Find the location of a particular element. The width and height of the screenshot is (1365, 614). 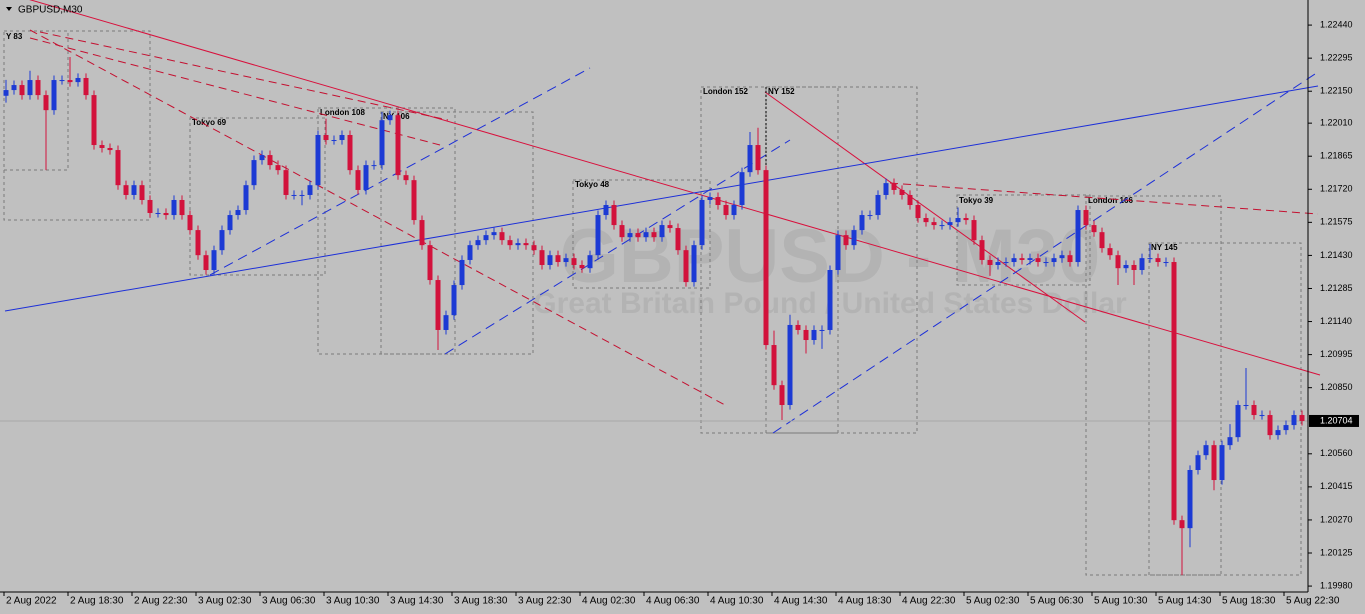

x-tick-label: 3 Aug 22:30 is located at coordinates (545, 601).